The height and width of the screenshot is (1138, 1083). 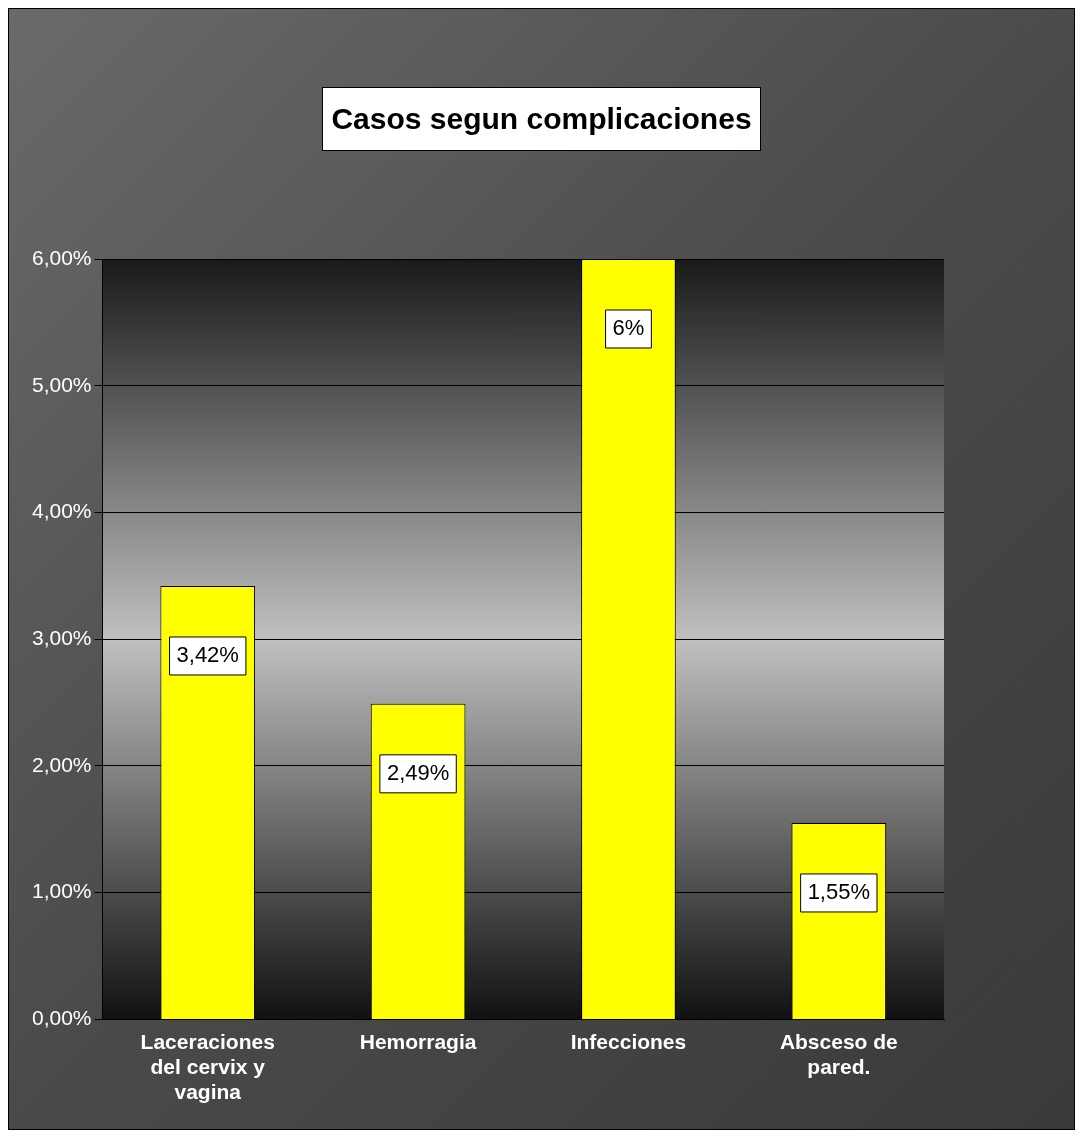 I want to click on data-label: 2,49%, so click(x=418, y=772).